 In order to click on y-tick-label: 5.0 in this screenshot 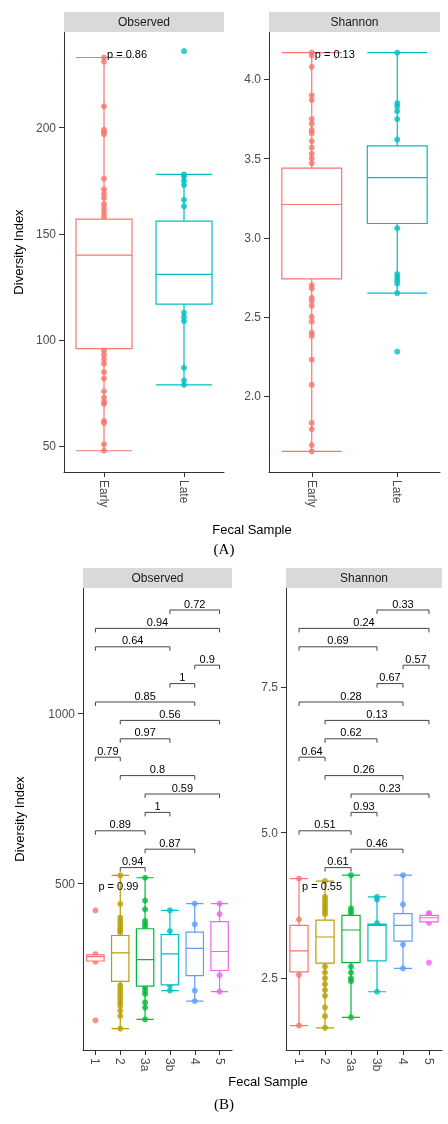, I will do `click(270, 832)`.